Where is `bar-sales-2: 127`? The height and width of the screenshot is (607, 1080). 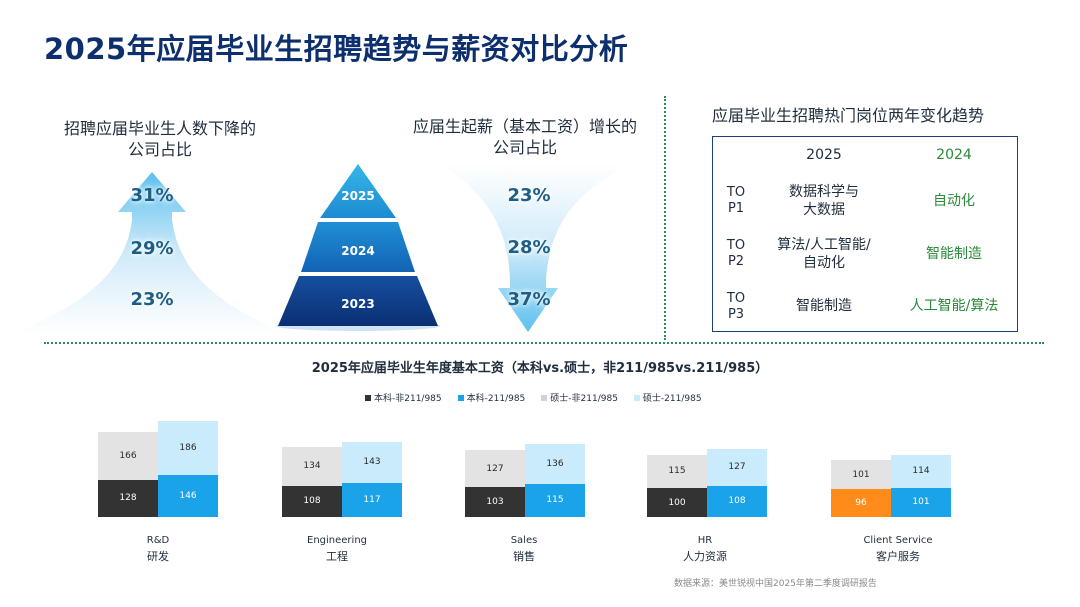
bar-sales-2: 127 is located at coordinates (495, 469).